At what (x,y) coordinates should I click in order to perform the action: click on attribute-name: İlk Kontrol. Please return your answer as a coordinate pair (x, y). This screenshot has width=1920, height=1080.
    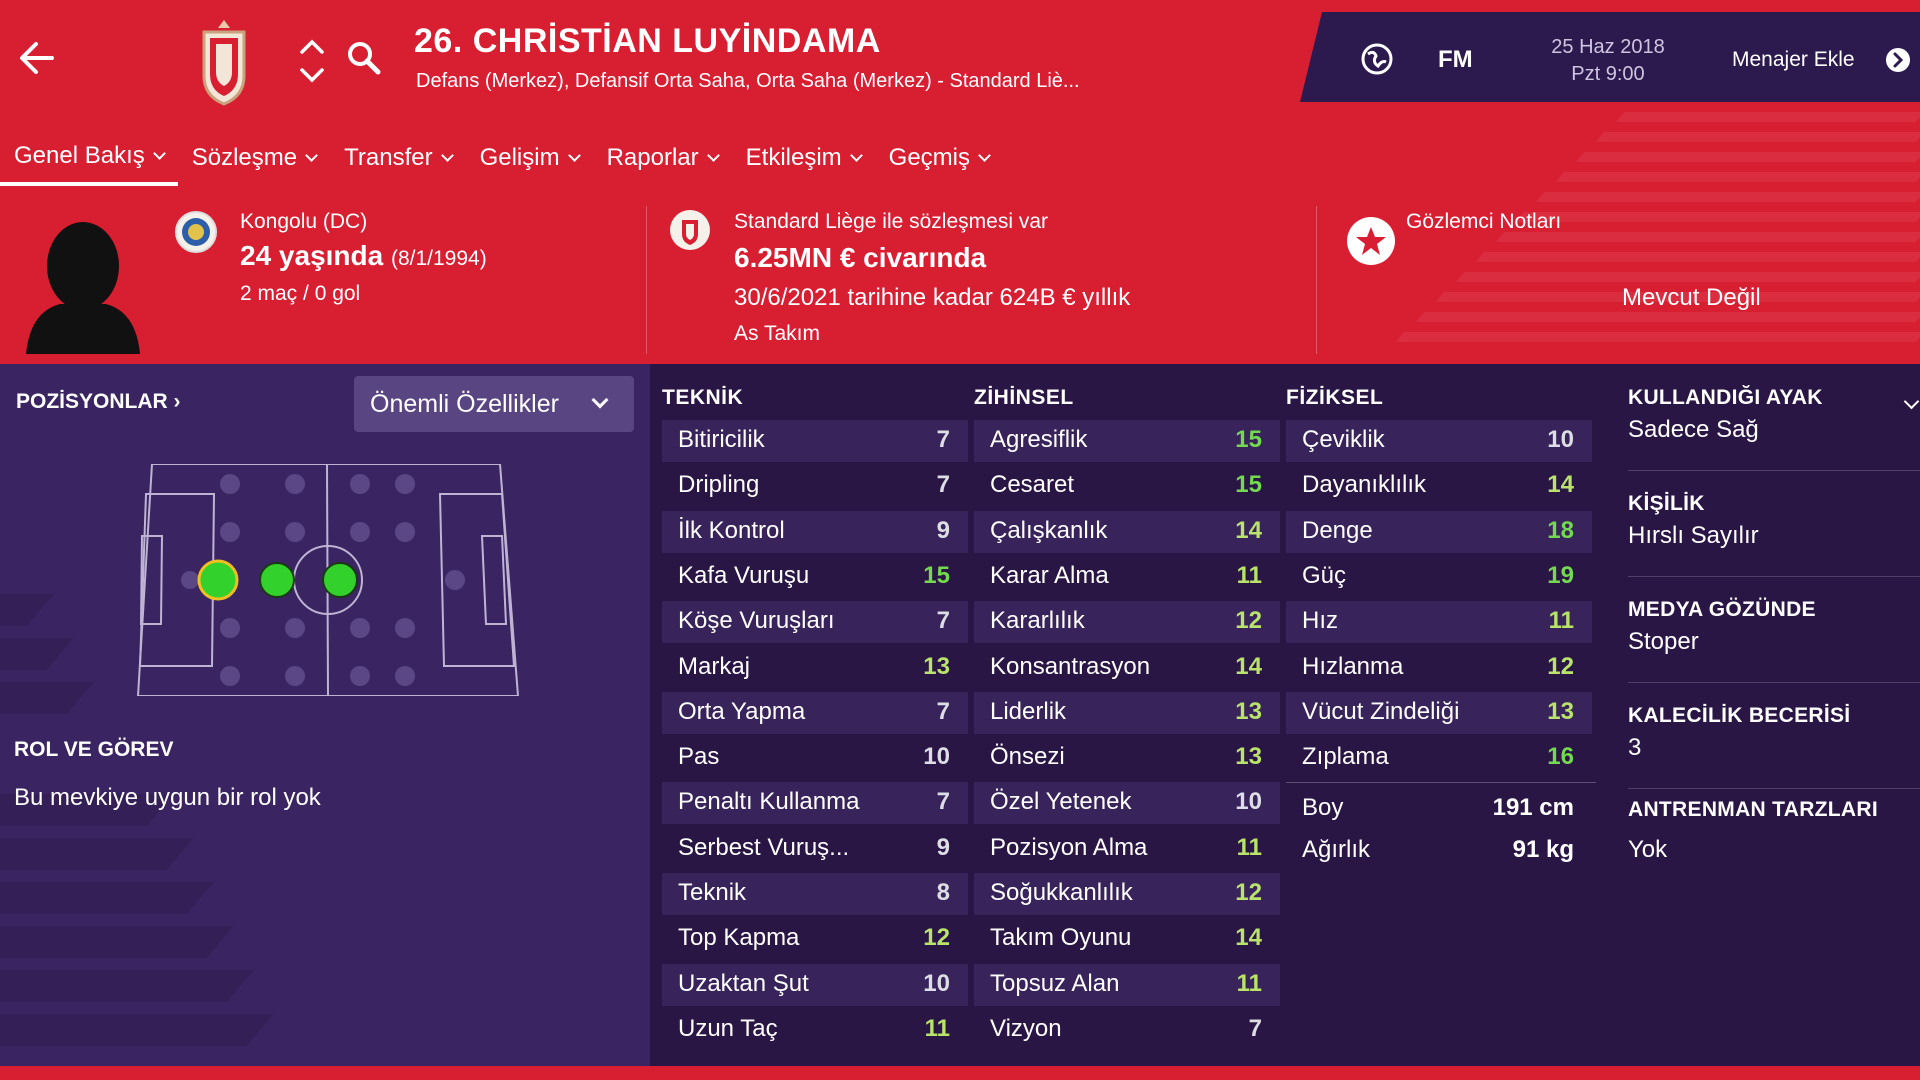
    Looking at the image, I should click on (731, 530).